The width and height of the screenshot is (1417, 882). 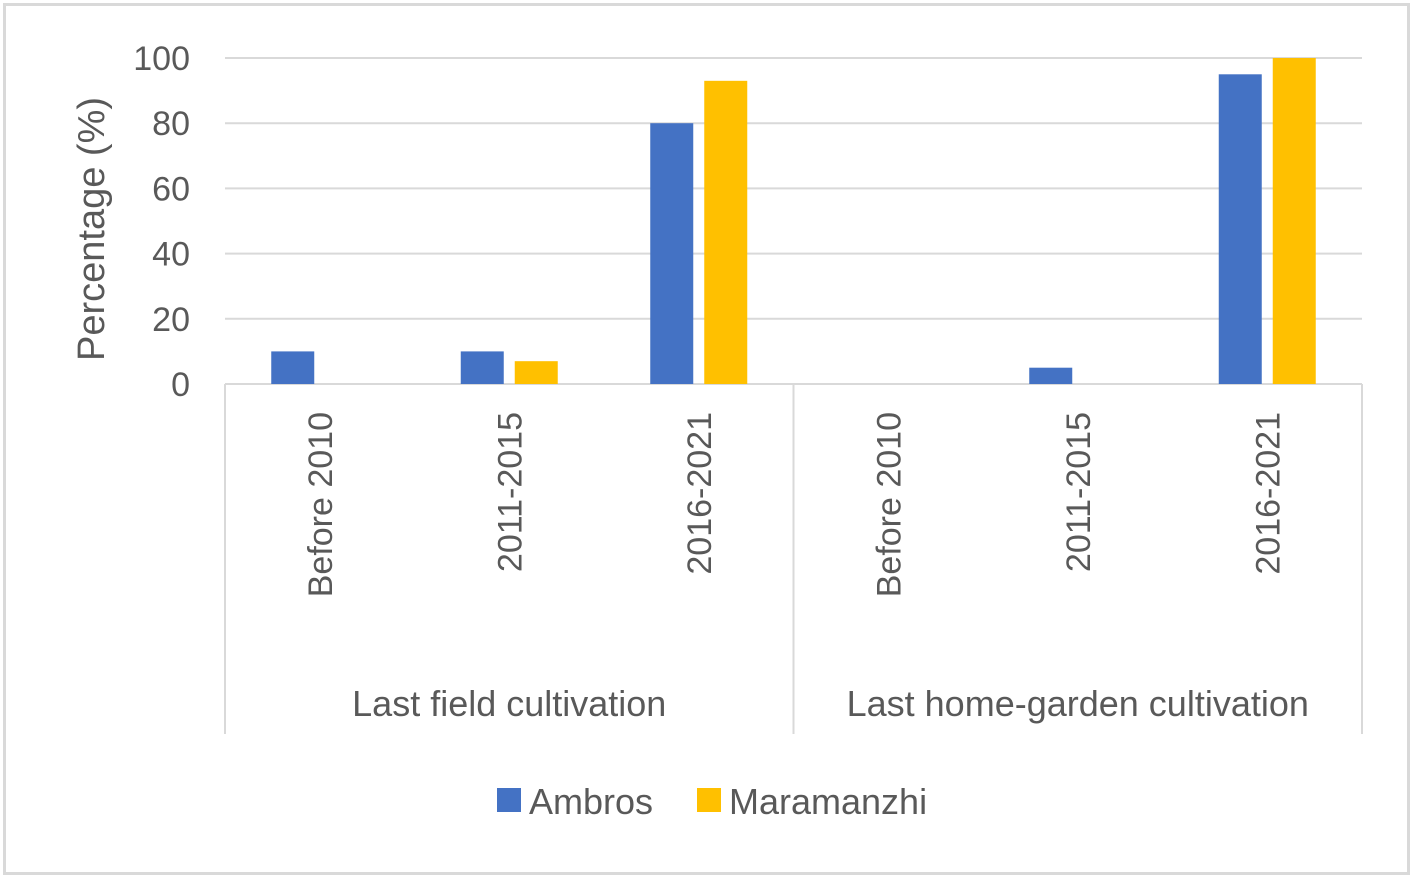 I want to click on y-tick-label: 0, so click(x=180, y=385).